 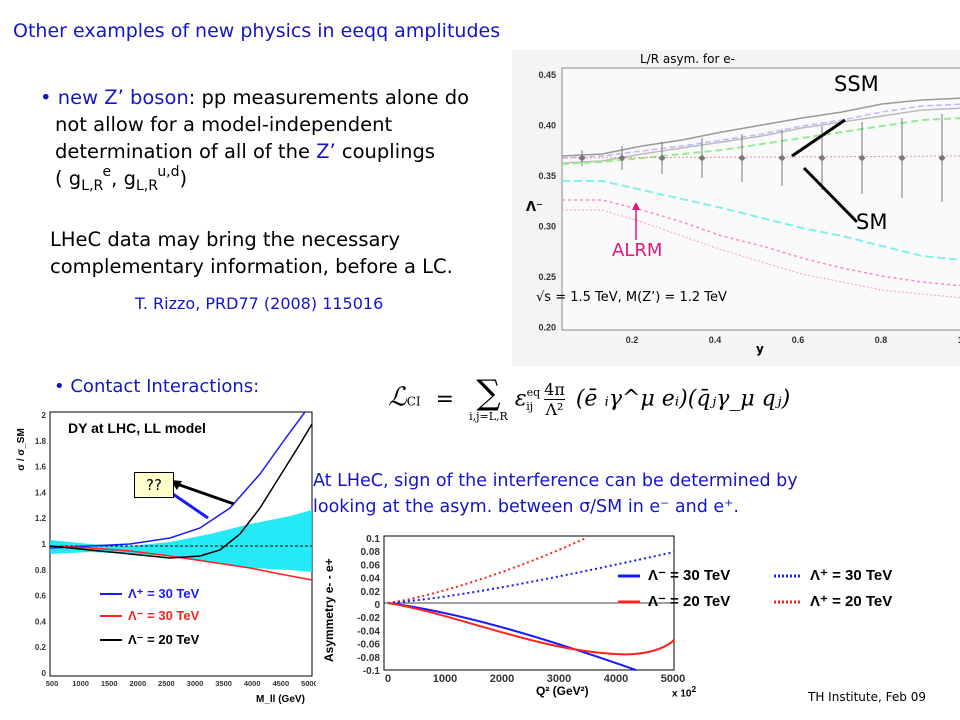 What do you see at coordinates (867, 697) in the screenshot?
I see `footer-text: TH Institute, Feb 09` at bounding box center [867, 697].